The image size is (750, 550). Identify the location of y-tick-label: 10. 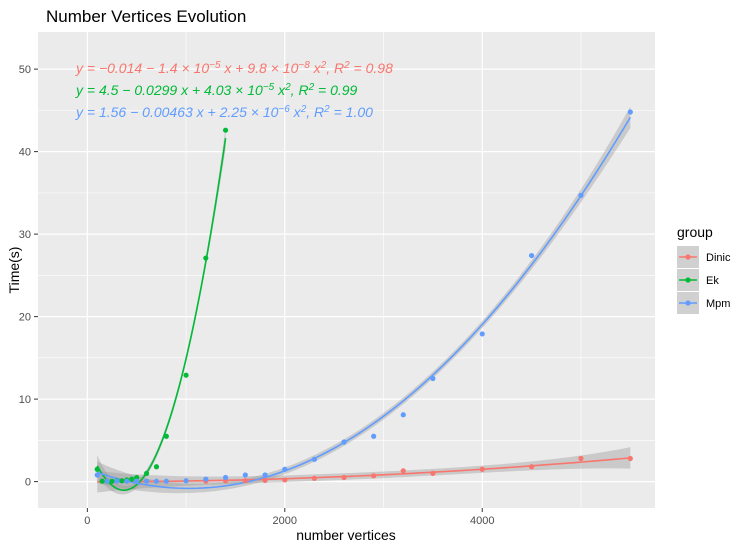
(25, 400).